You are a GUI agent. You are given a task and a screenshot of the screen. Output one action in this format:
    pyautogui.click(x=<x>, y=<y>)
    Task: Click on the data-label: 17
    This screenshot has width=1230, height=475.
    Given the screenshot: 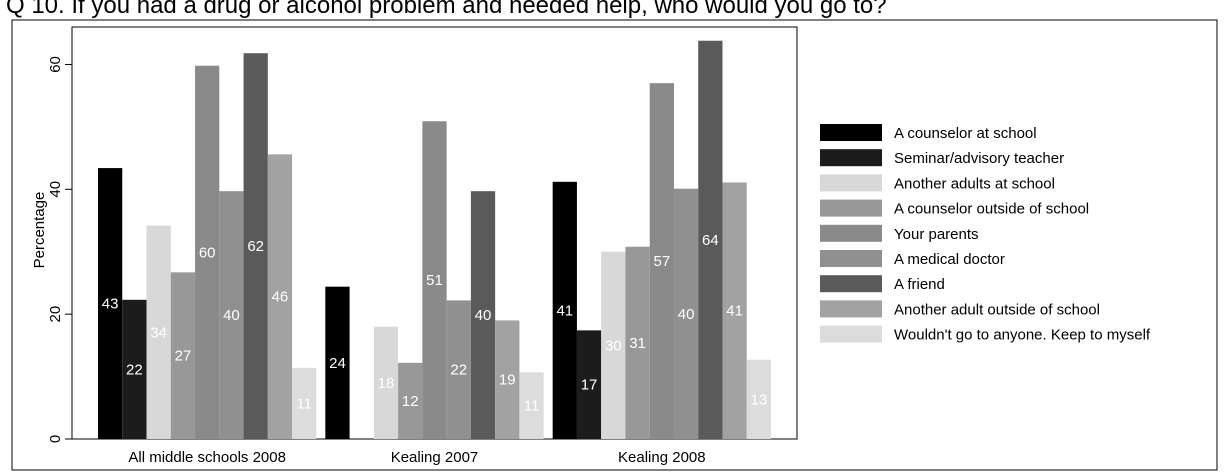 What is the action you would take?
    pyautogui.click(x=589, y=385)
    